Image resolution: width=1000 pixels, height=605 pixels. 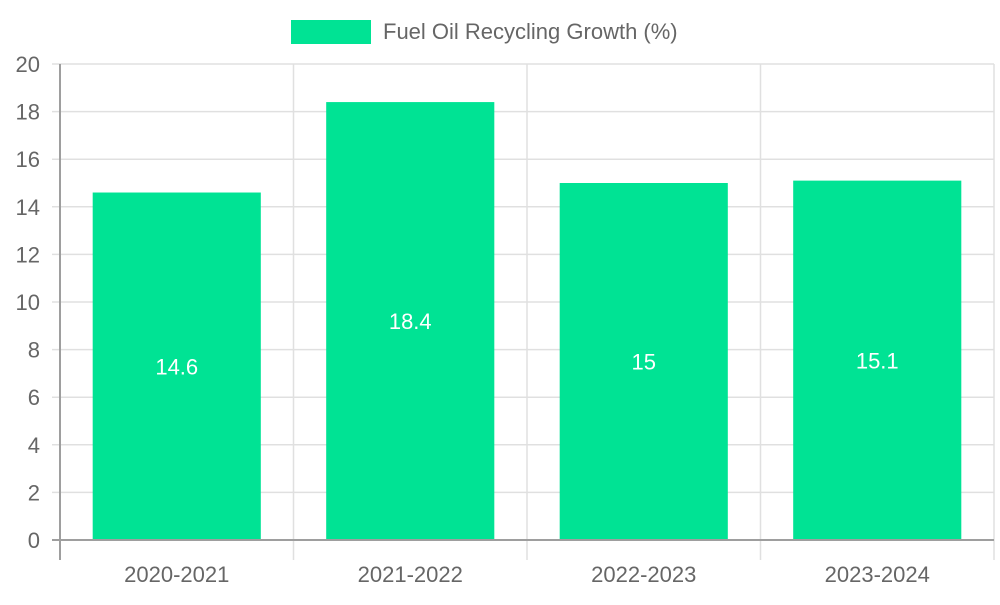 I want to click on data-label: 18.4, so click(x=410, y=321).